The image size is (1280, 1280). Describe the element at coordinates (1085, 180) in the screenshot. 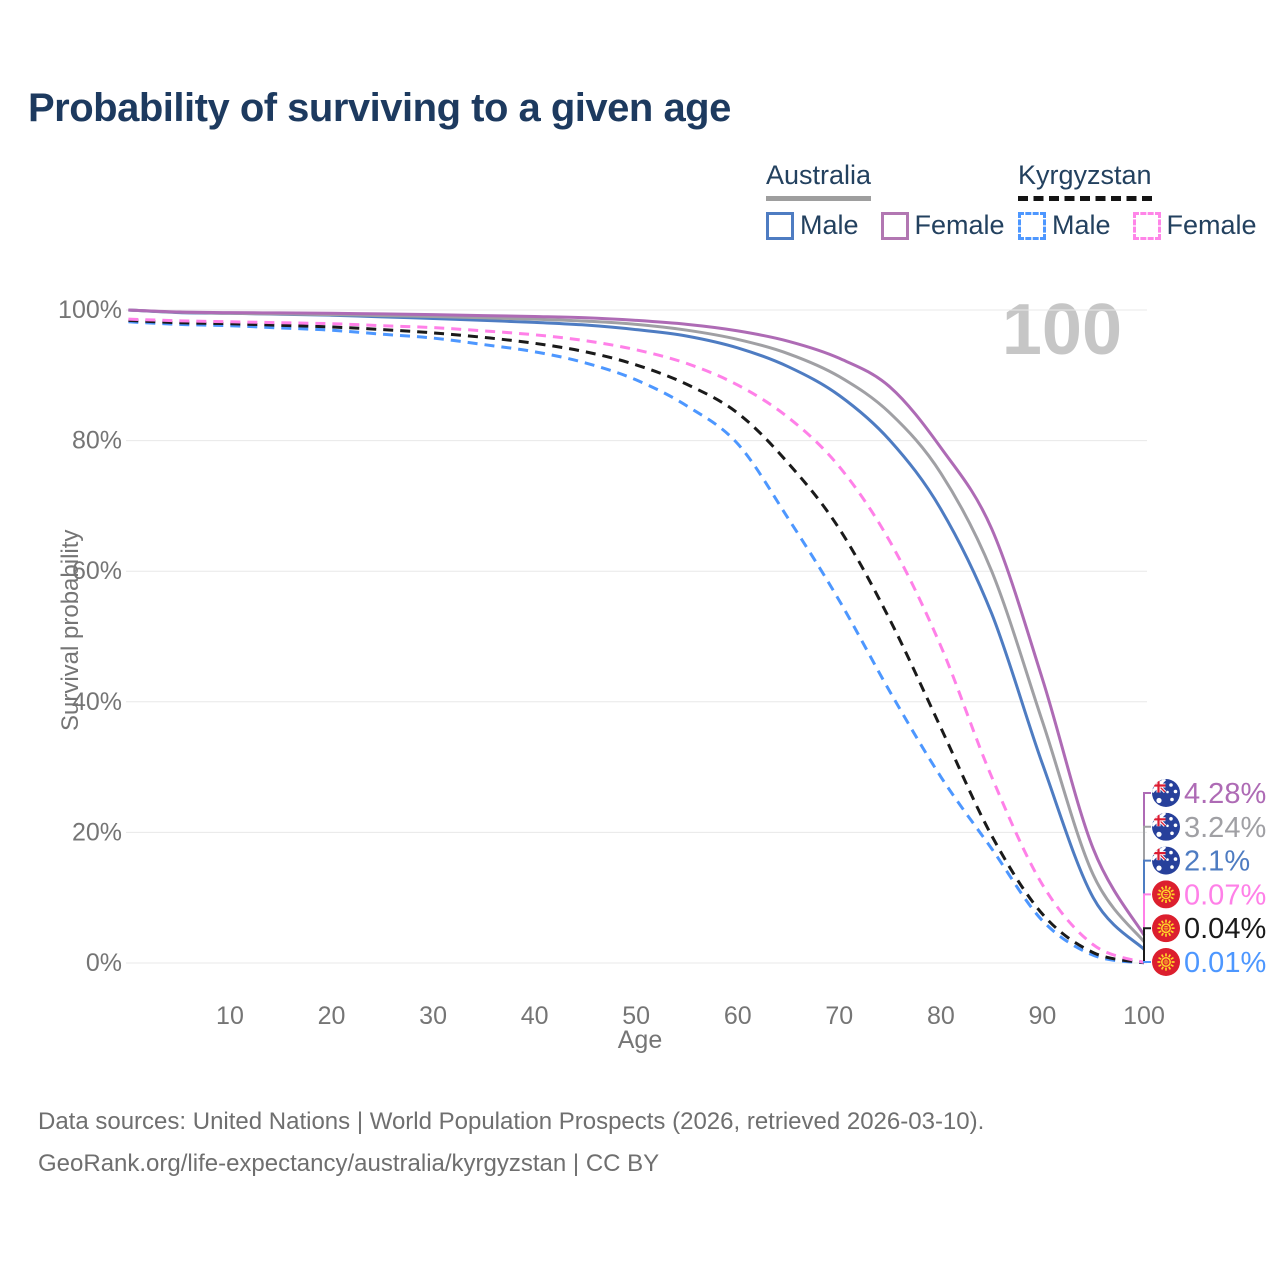

I see `legend-country-kyrgyzstan: Kyrgyzstan` at that location.